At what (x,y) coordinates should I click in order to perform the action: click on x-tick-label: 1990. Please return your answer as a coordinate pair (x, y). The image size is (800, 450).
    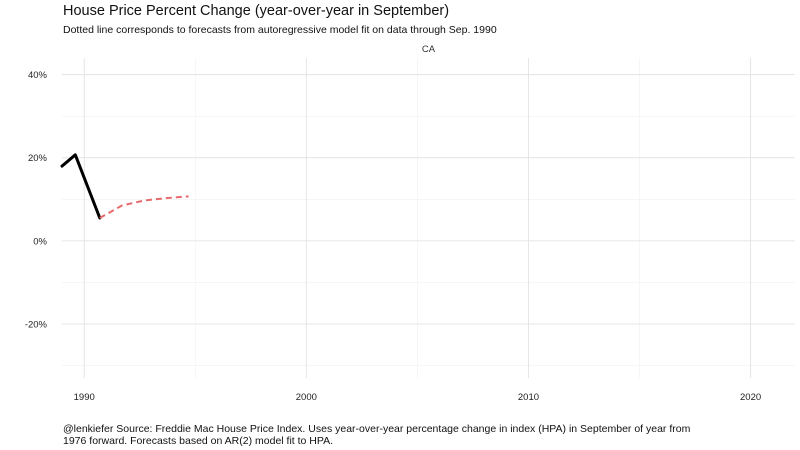
    Looking at the image, I should click on (84, 397).